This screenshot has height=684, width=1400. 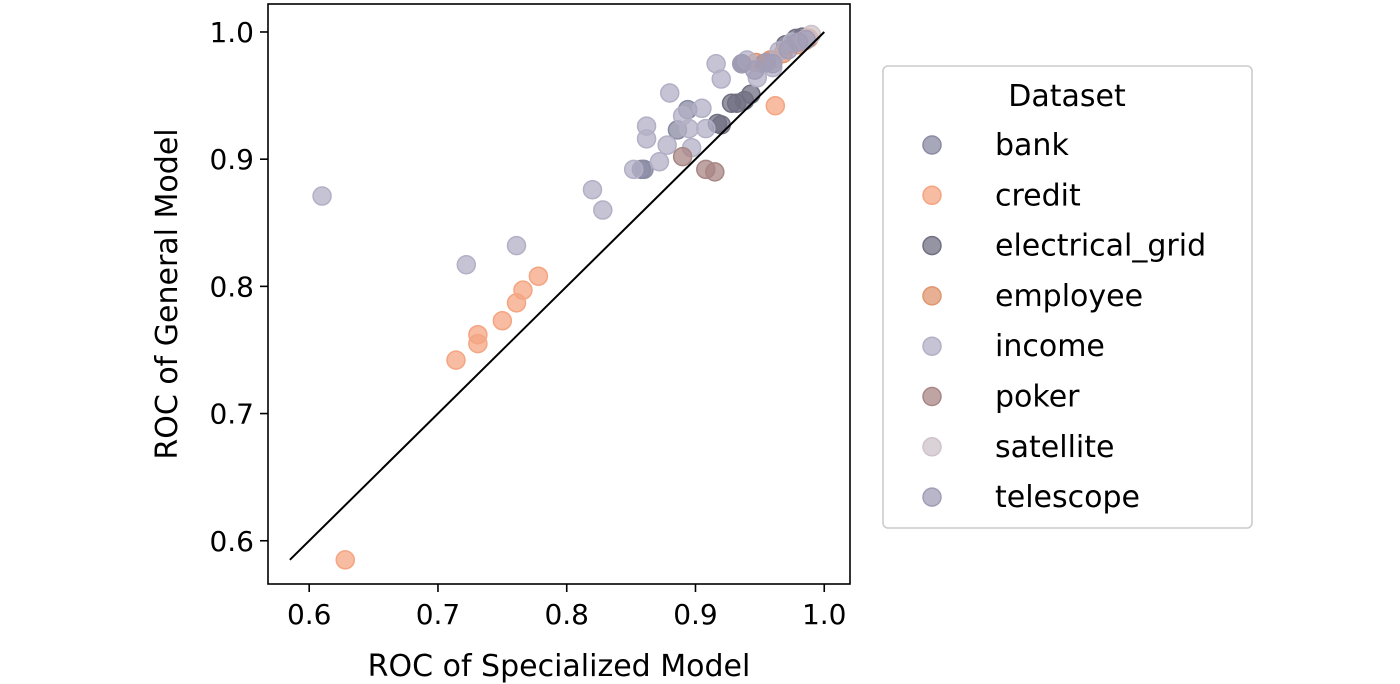 What do you see at coordinates (167, 293) in the screenshot?
I see `y-axis-label: ROC of General Model` at bounding box center [167, 293].